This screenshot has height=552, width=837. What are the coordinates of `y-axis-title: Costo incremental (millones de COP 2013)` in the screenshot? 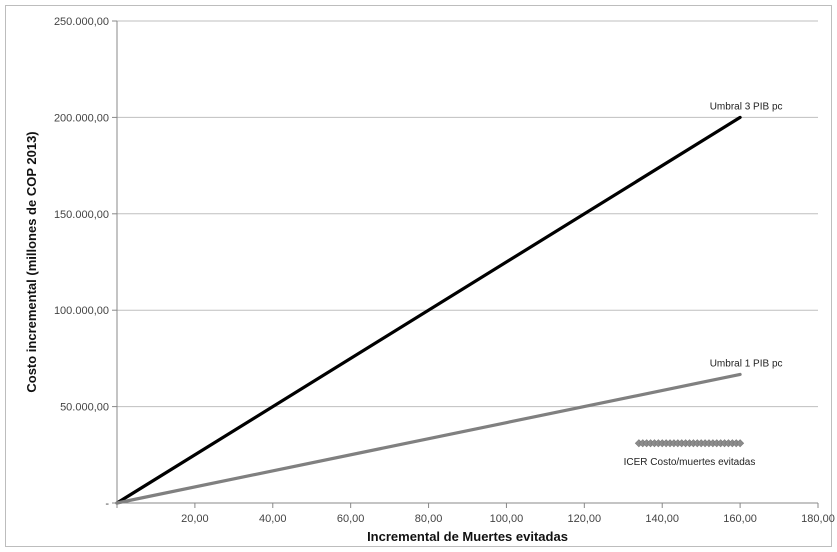 It's located at (31, 261).